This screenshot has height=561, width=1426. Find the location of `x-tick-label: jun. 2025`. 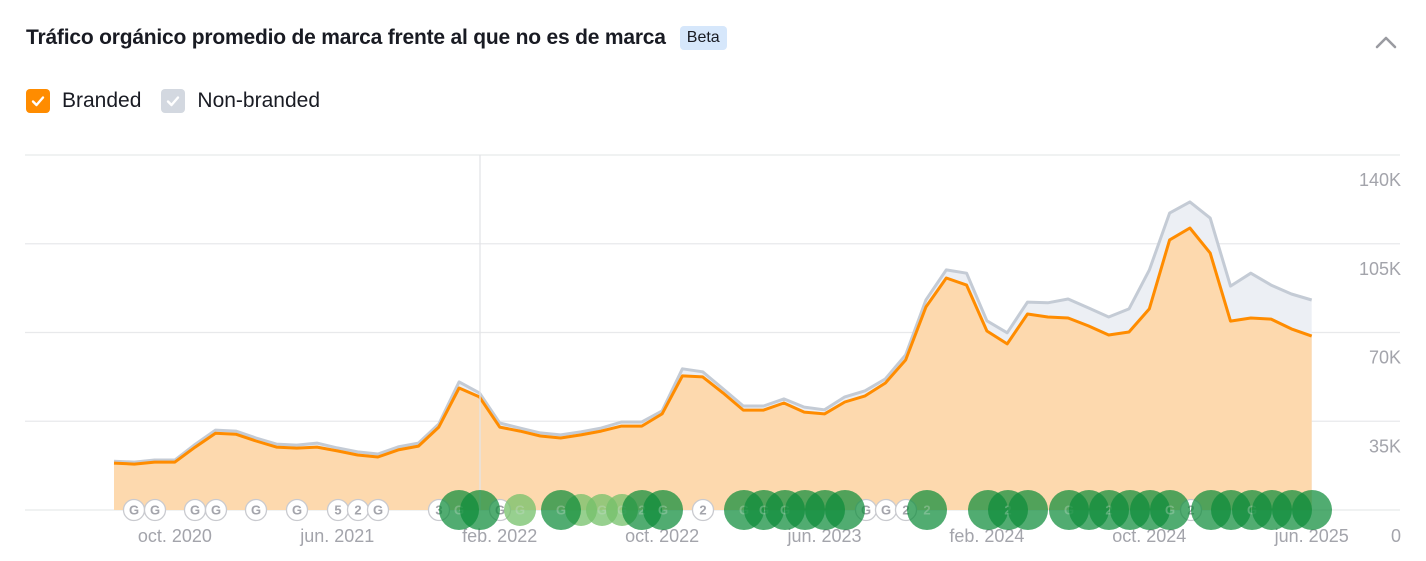

x-tick-label: jun. 2025 is located at coordinates (1311, 536).